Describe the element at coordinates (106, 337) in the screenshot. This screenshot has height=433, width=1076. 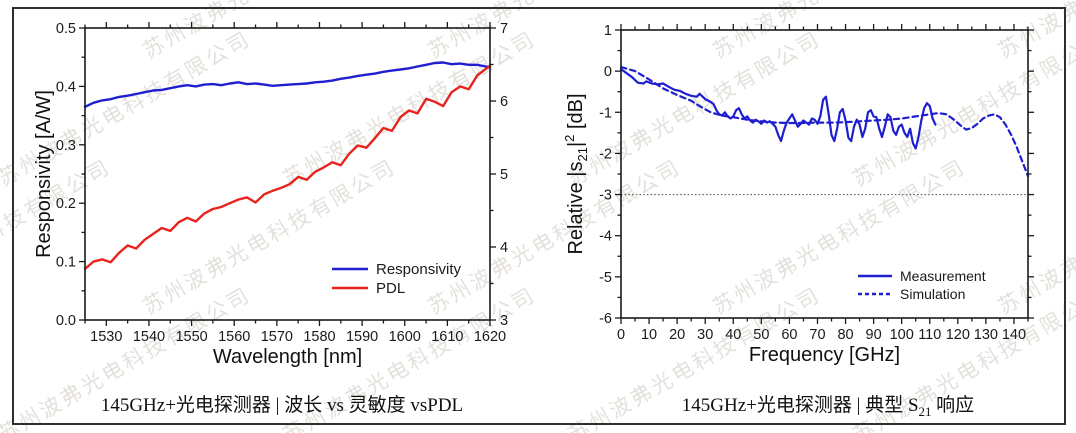
I see `x-tick-label: 1530` at that location.